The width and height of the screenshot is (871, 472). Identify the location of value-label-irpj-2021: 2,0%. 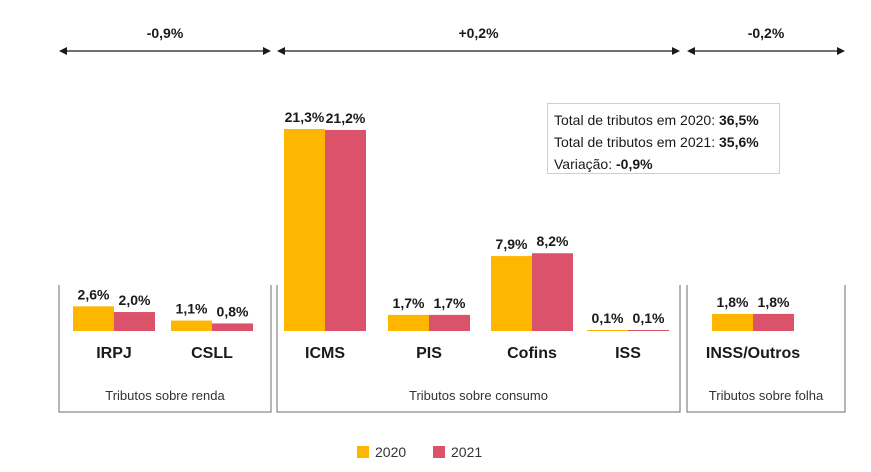
(135, 300).